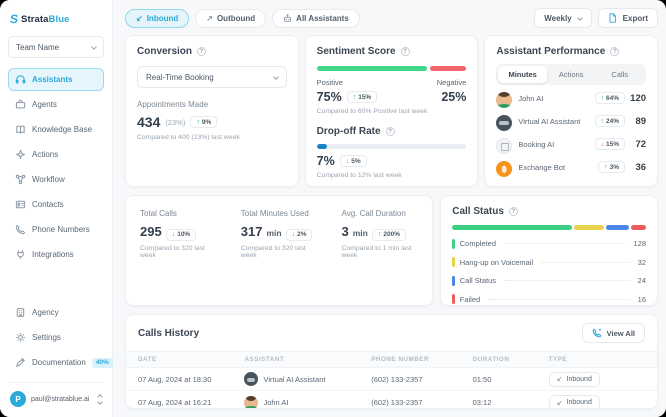  I want to click on sidebar-item-workflow: Workflow, so click(56, 179).